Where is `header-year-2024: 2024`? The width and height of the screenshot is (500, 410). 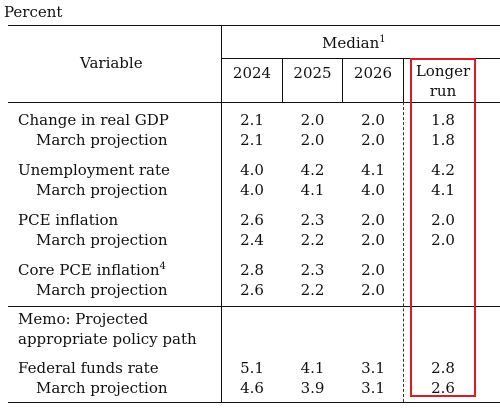
header-year-2024: 2024 is located at coordinates (252, 73).